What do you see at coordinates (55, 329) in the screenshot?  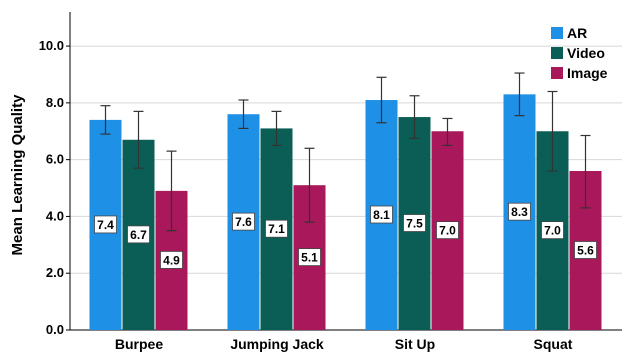 I see `y-tick-label: 0.0` at bounding box center [55, 329].